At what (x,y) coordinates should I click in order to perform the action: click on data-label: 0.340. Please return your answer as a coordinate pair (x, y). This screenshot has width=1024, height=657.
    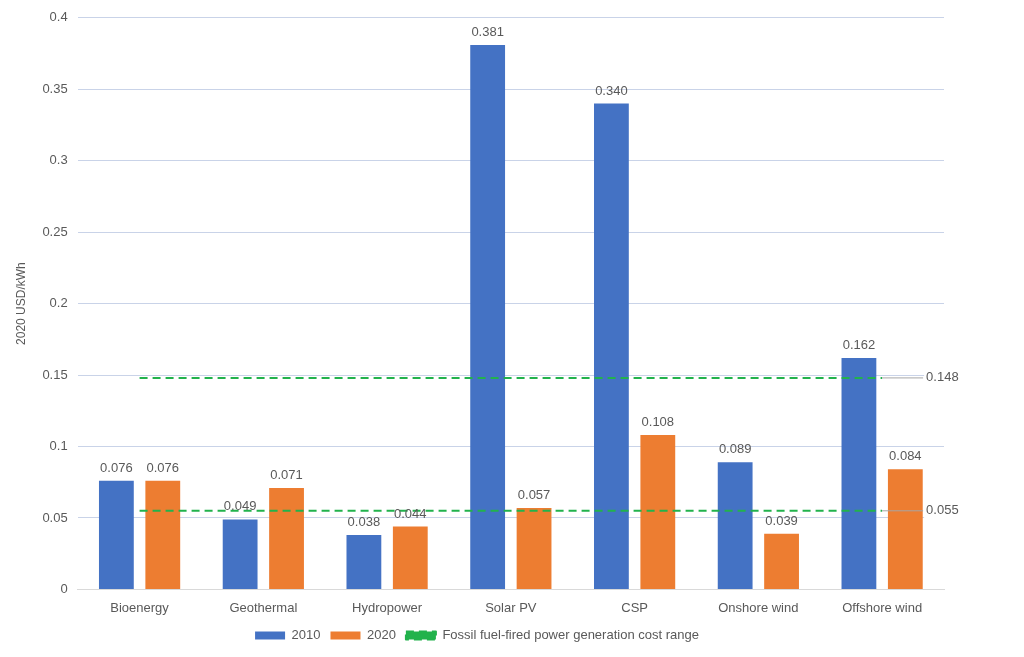
    Looking at the image, I should click on (611, 90).